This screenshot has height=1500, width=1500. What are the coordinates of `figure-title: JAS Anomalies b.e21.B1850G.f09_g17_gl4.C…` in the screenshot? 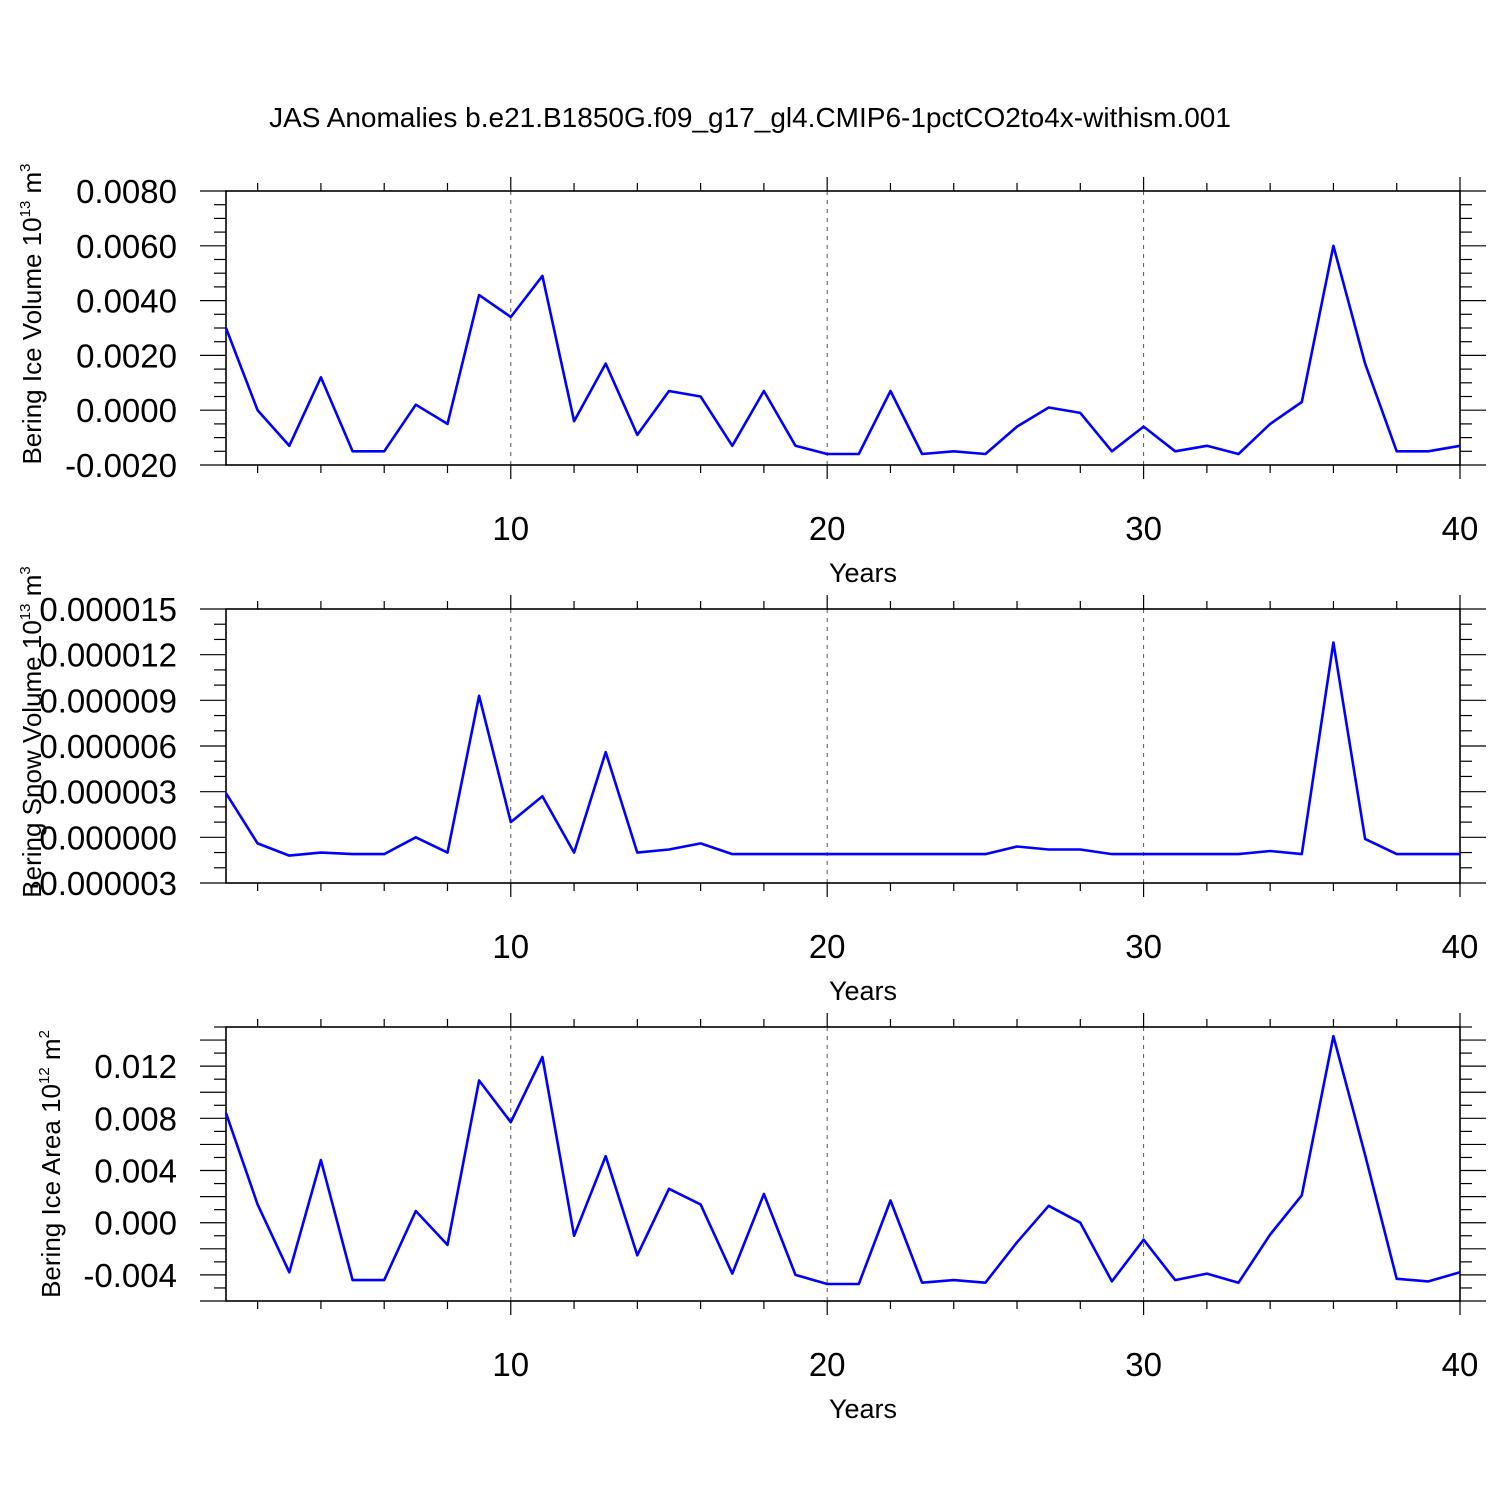 It's located at (750, 117).